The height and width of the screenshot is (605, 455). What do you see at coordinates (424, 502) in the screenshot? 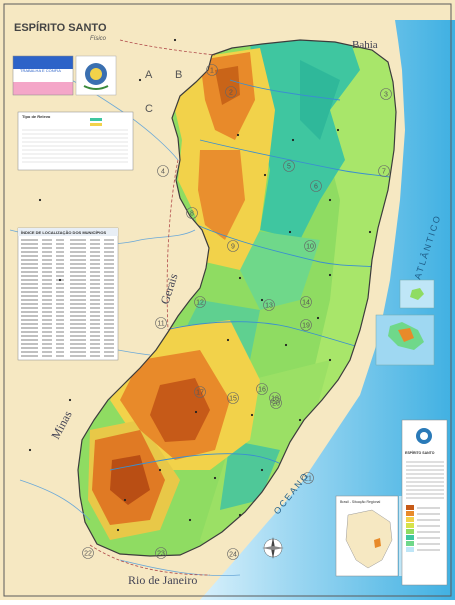
I see `elevation-legend: ESPÍRITO SANTO` at bounding box center [424, 502].